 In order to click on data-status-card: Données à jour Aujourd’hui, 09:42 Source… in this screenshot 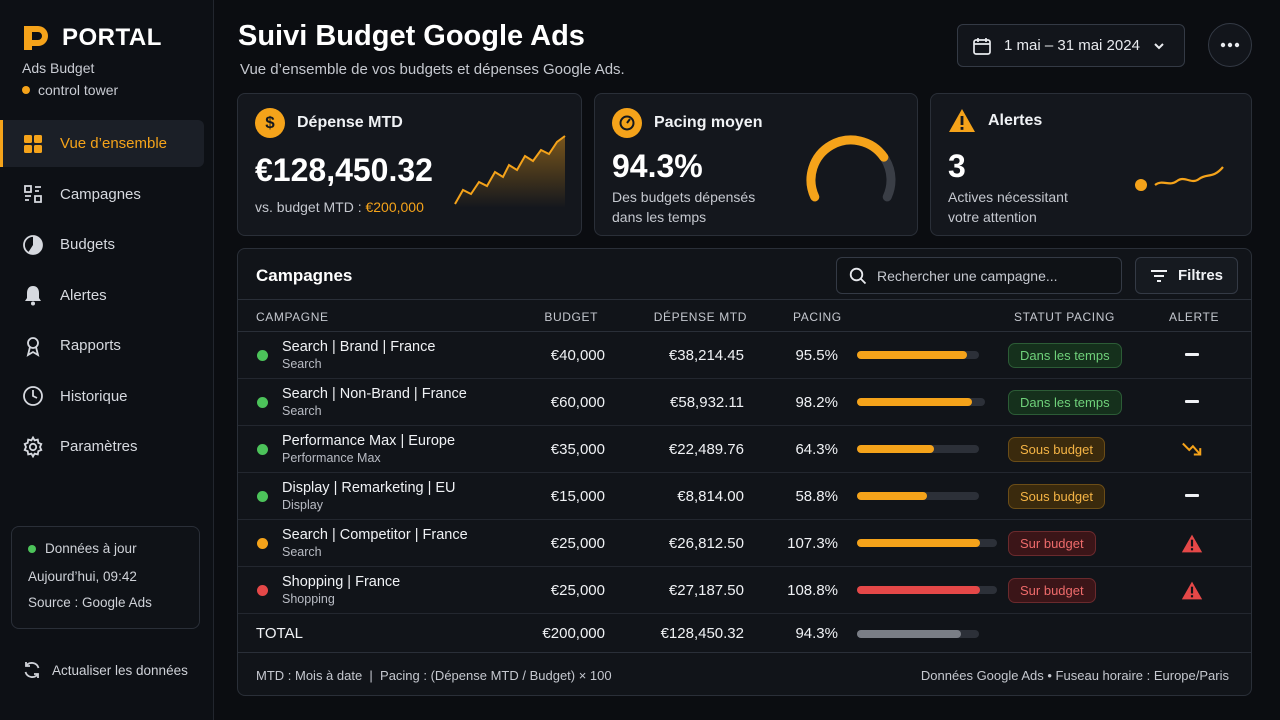, I will do `click(105, 577)`.